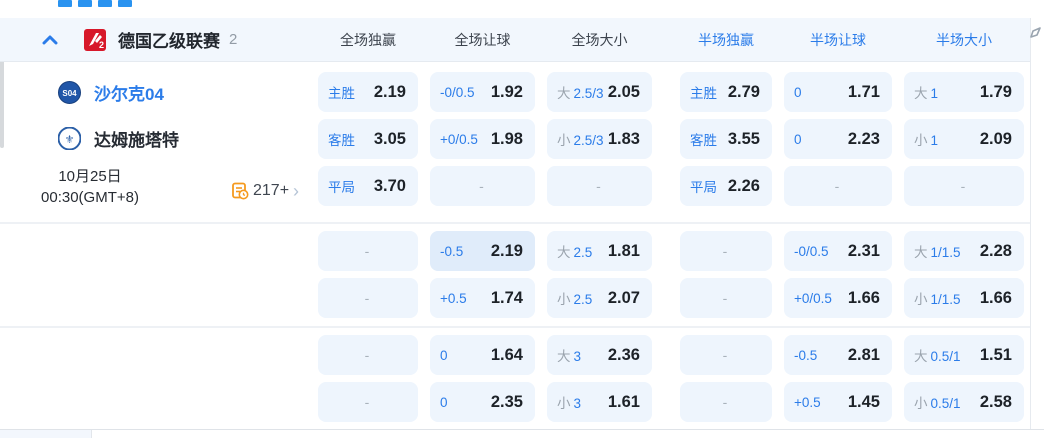 This screenshot has width=1044, height=438. What do you see at coordinates (599, 251) in the screenshot?
I see `odds-cell: 大 2.5 1.81` at bounding box center [599, 251].